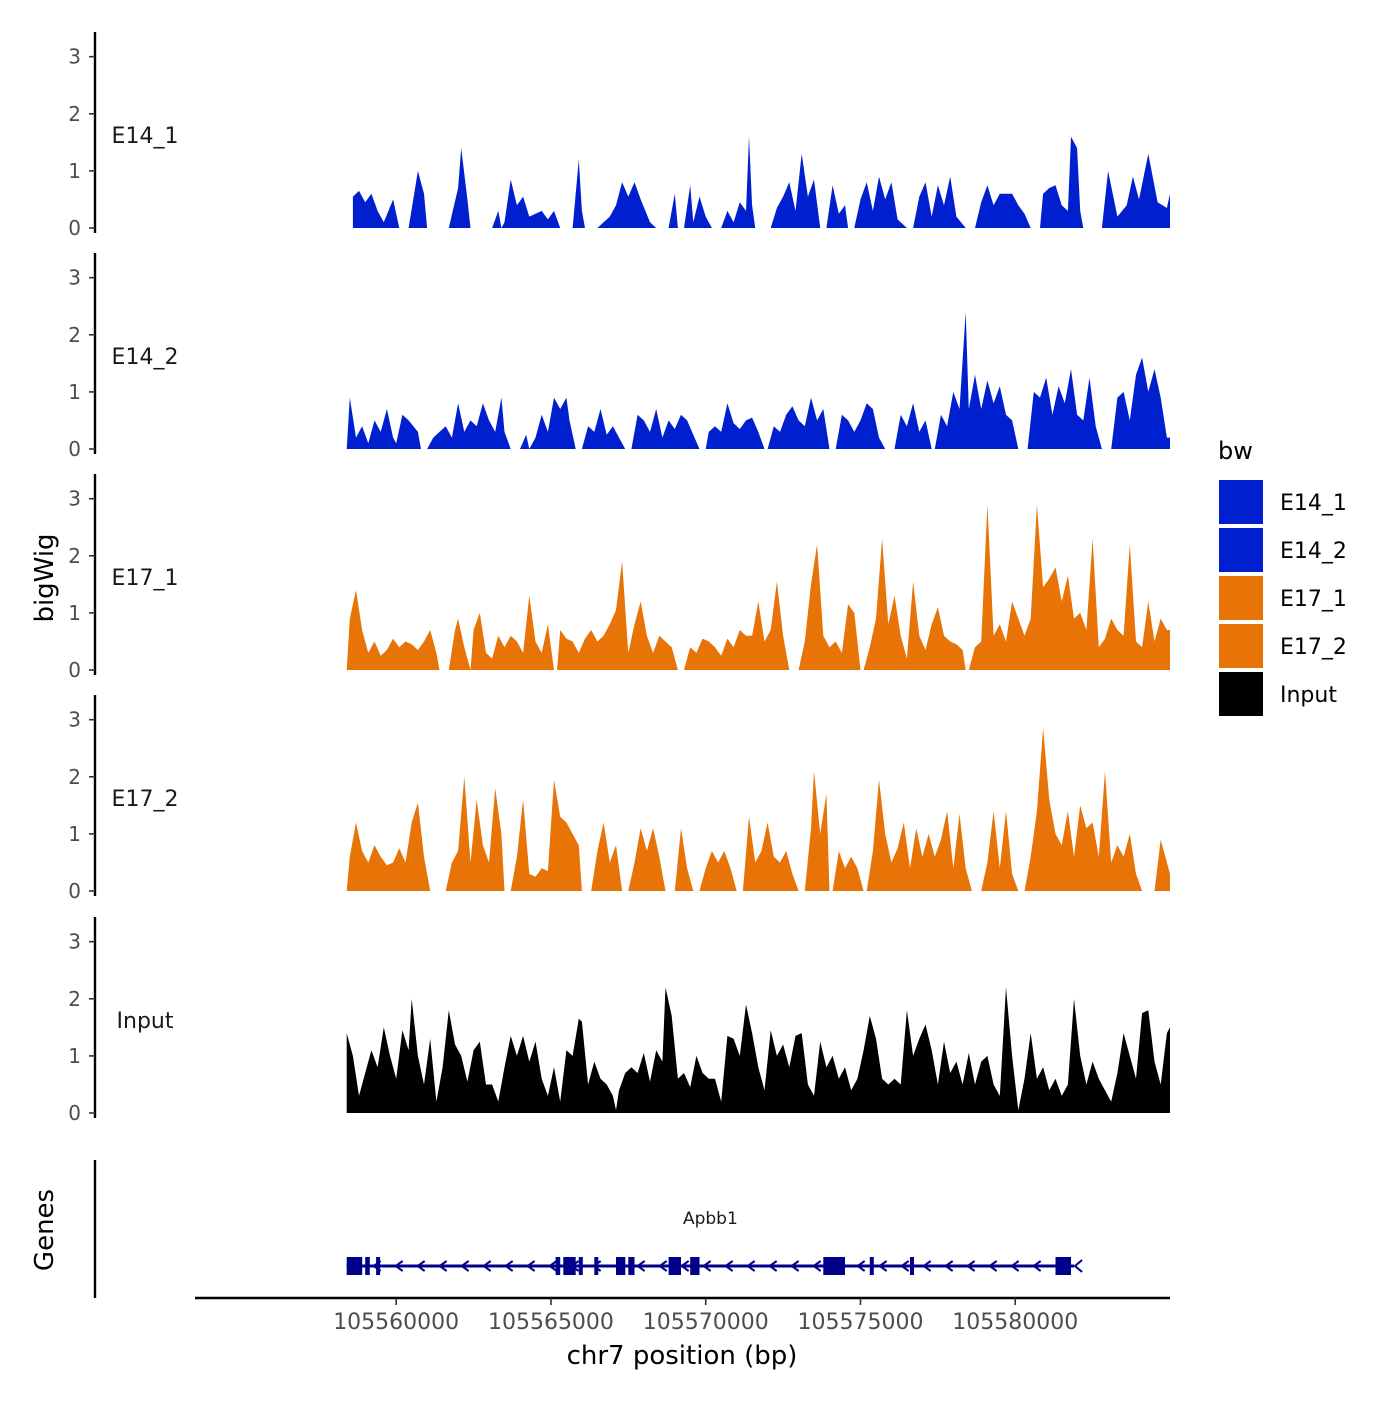 Image resolution: width=1400 pixels, height=1404 pixels. What do you see at coordinates (145, 578) in the screenshot?
I see `track-label: E17_1` at bounding box center [145, 578].